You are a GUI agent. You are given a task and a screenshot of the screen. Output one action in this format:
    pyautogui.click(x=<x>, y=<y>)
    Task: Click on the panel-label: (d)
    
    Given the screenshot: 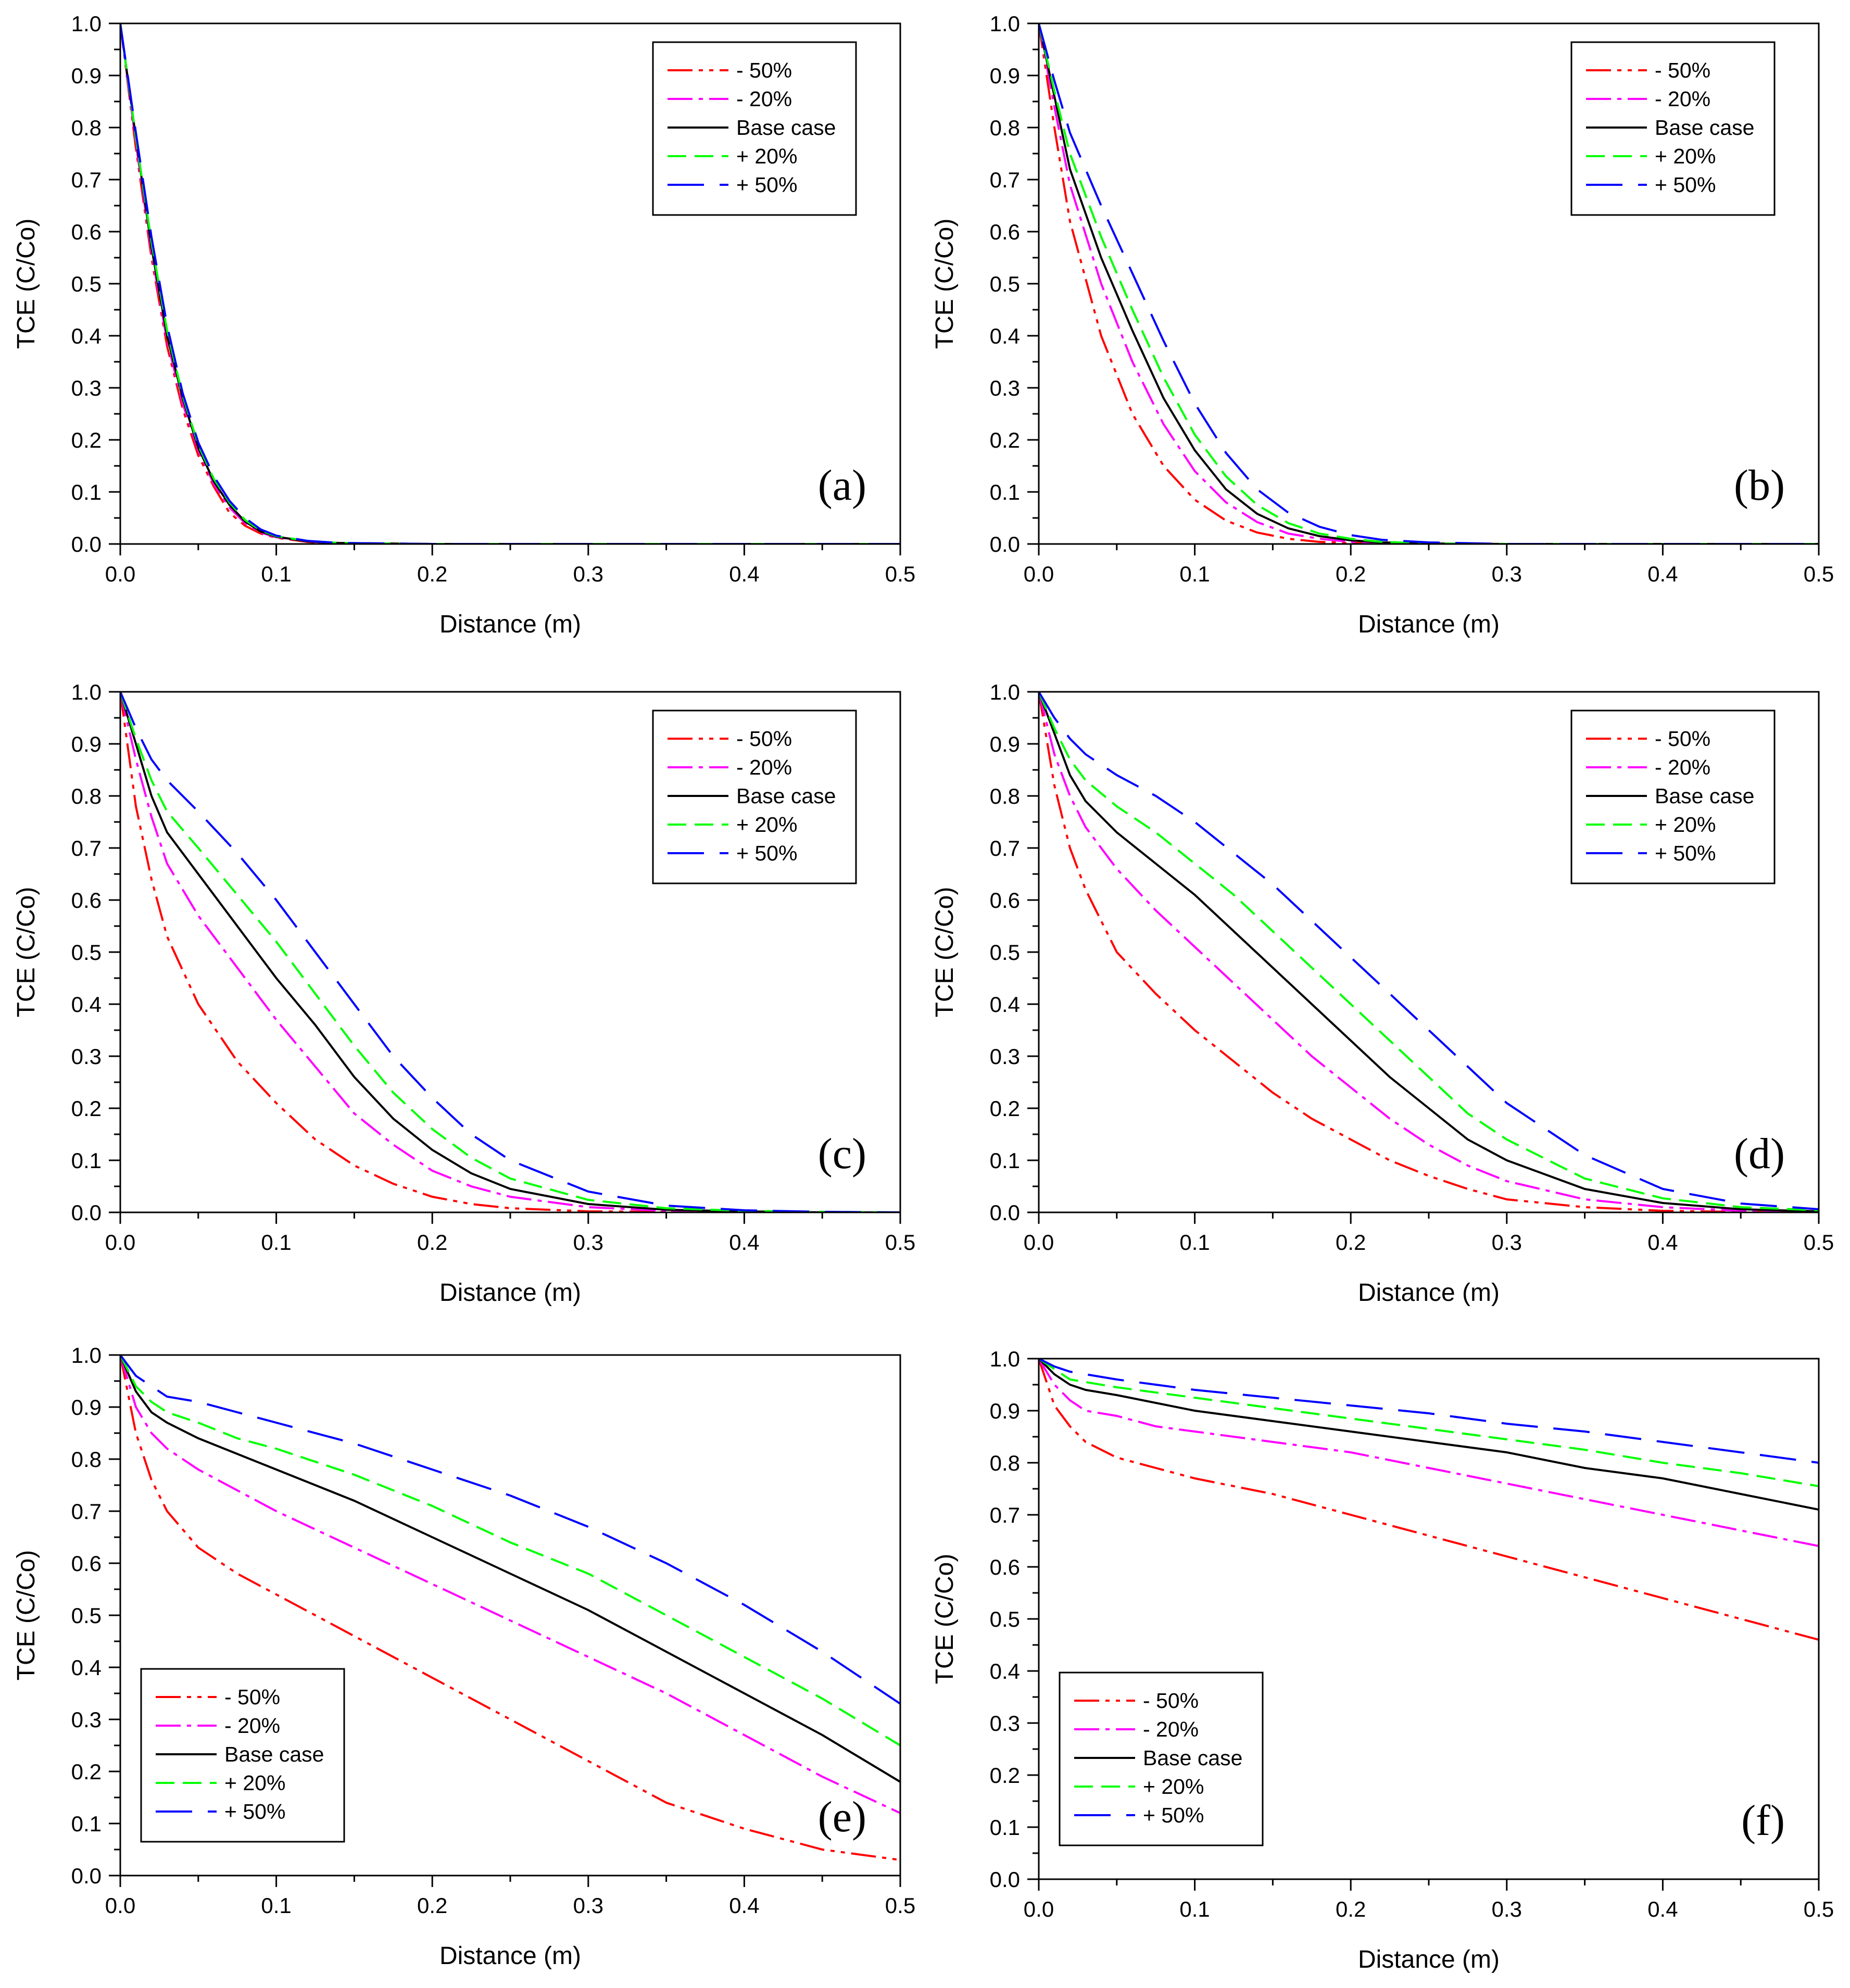 What is the action you would take?
    pyautogui.click(x=1759, y=1154)
    